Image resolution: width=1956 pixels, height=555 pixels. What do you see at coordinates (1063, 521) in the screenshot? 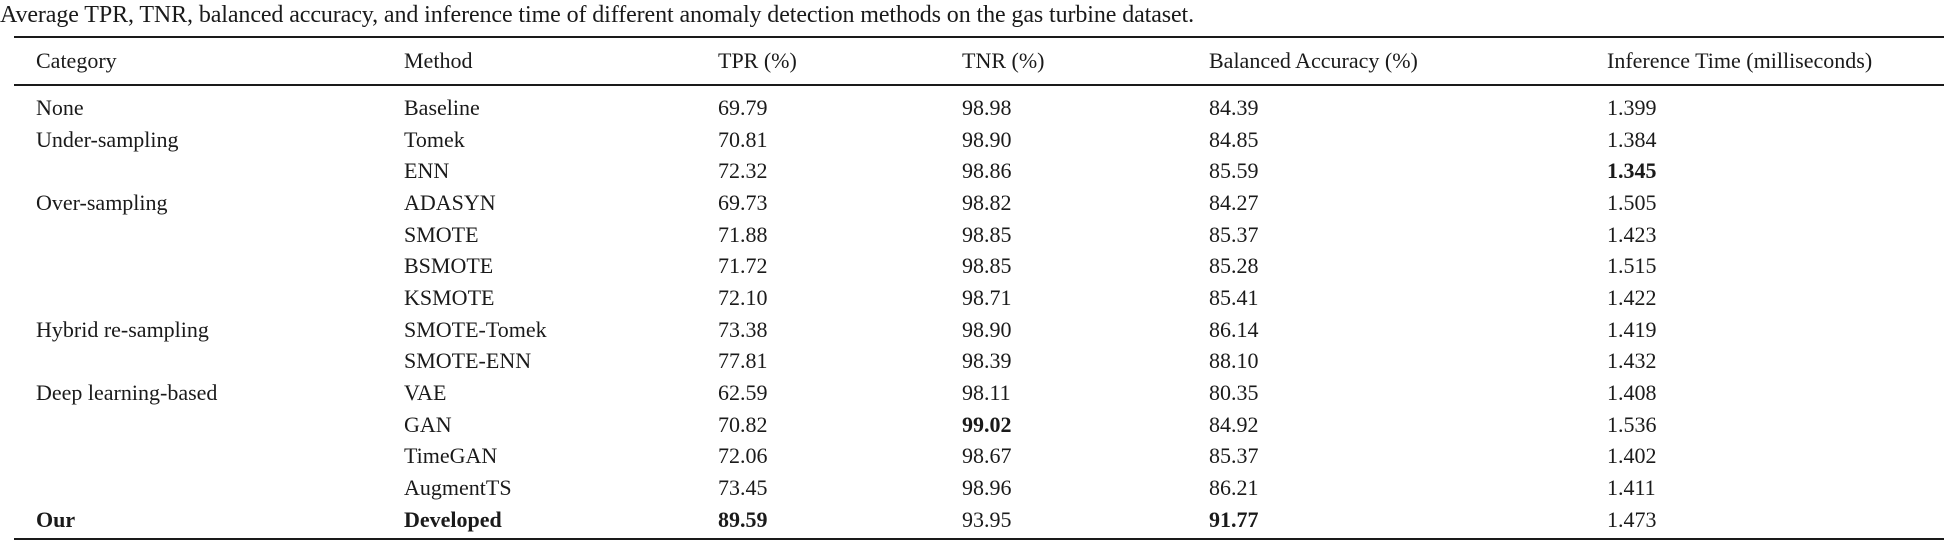
I see `tnr-cell: 93.95` at bounding box center [1063, 521].